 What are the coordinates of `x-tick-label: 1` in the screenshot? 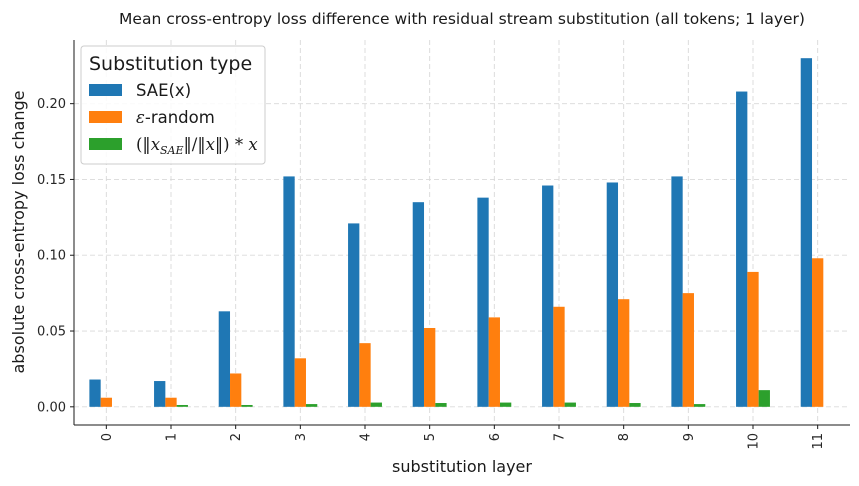 It's located at (172, 437).